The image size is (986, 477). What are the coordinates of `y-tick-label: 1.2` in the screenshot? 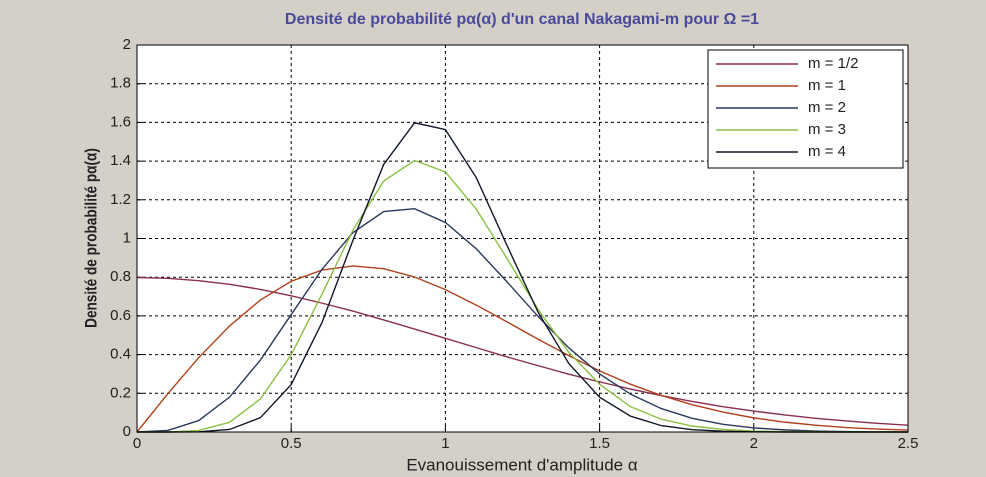 It's located at (120, 199).